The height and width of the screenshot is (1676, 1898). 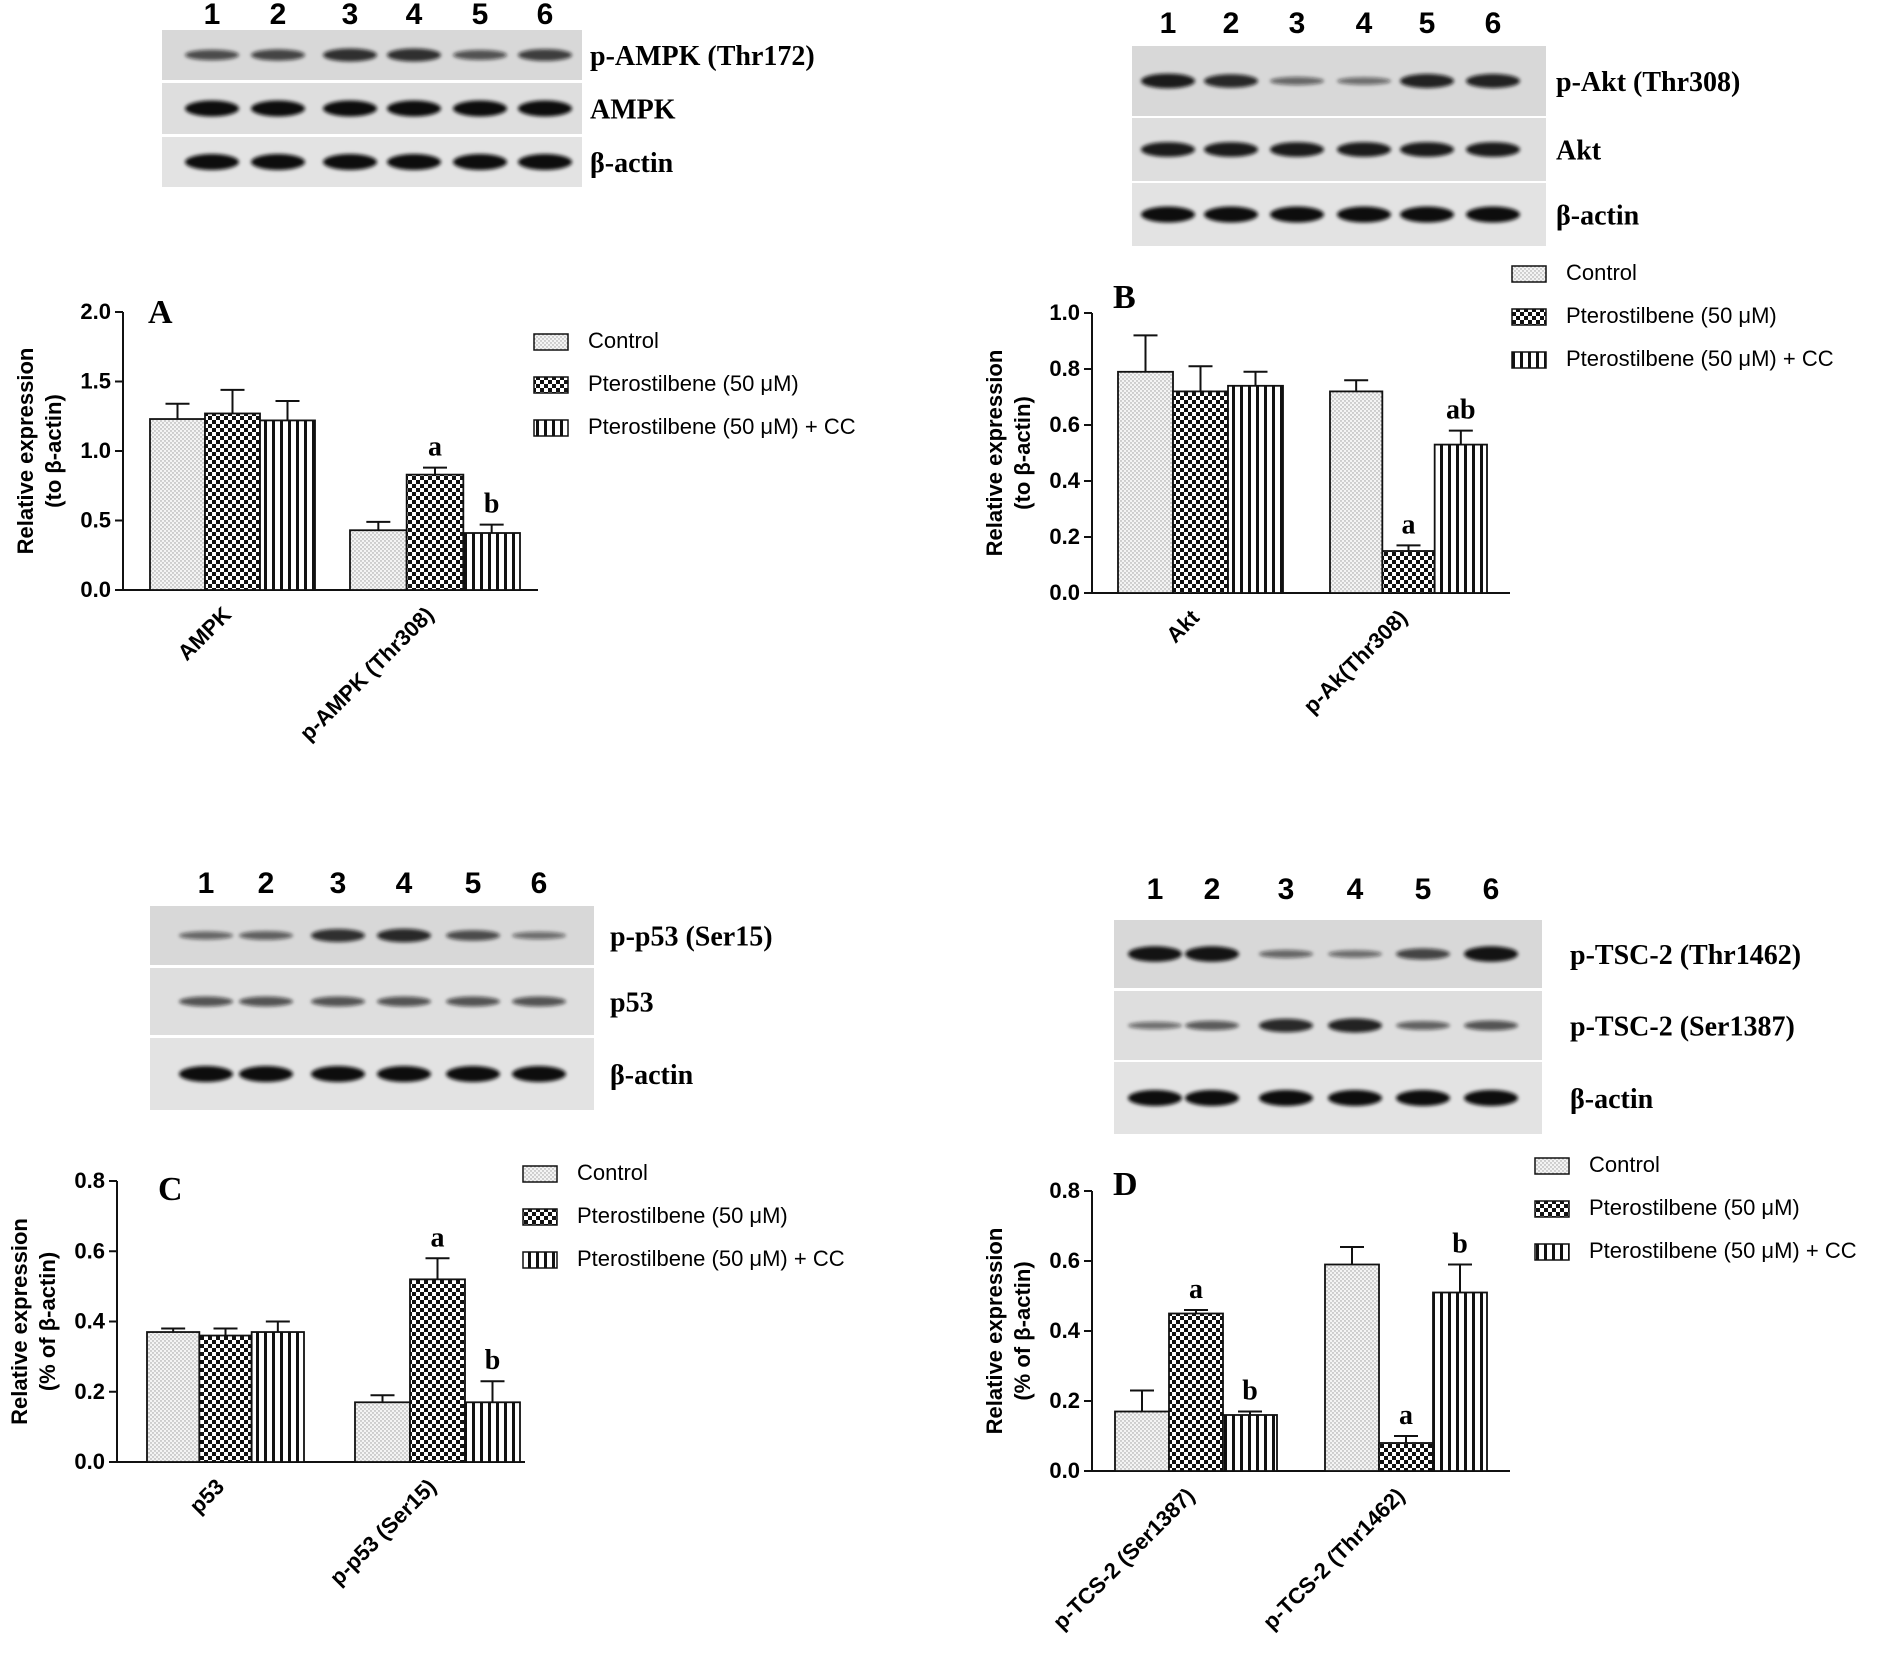 What do you see at coordinates (383, 1532) in the screenshot?
I see `x-category-label: p-p53 (Ser15)` at bounding box center [383, 1532].